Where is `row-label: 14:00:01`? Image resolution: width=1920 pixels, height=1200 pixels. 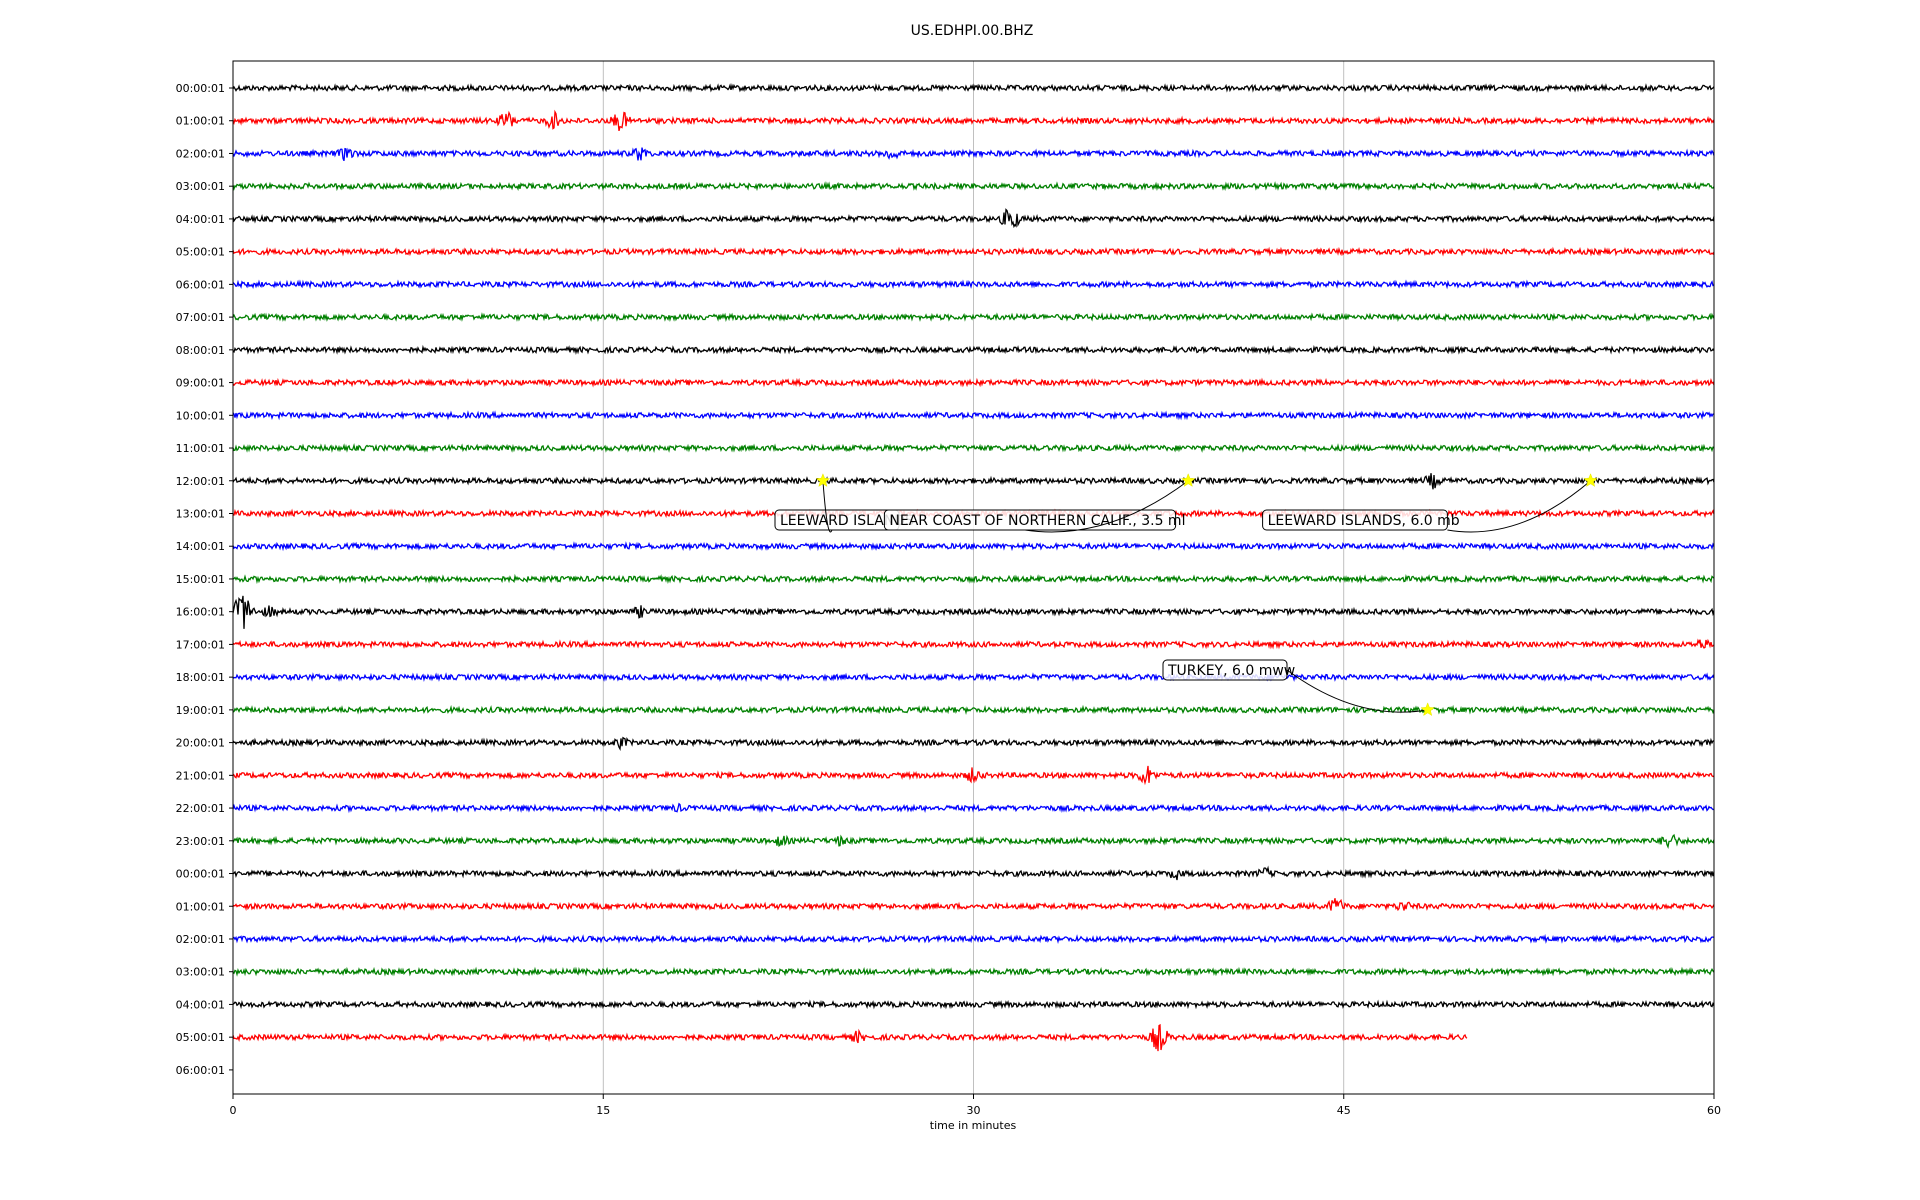 row-label: 14:00:01 is located at coordinates (200, 546).